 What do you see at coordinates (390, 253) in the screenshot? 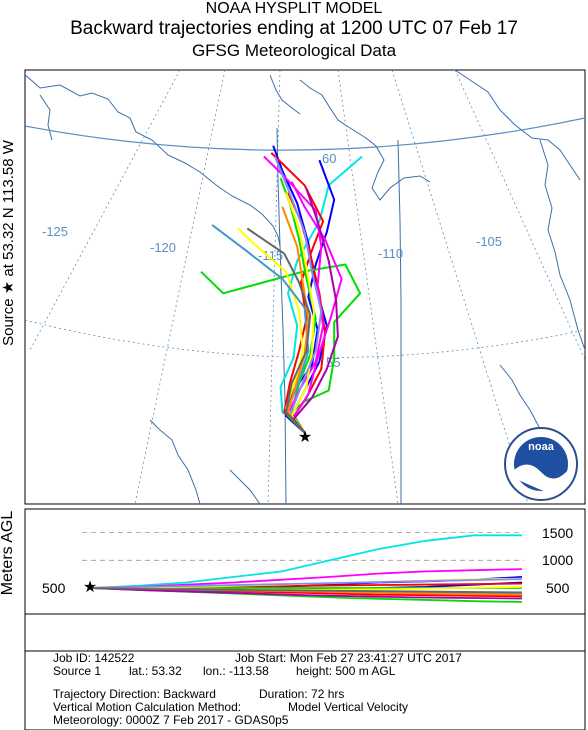
I see `lon-label--110: -110` at bounding box center [390, 253].